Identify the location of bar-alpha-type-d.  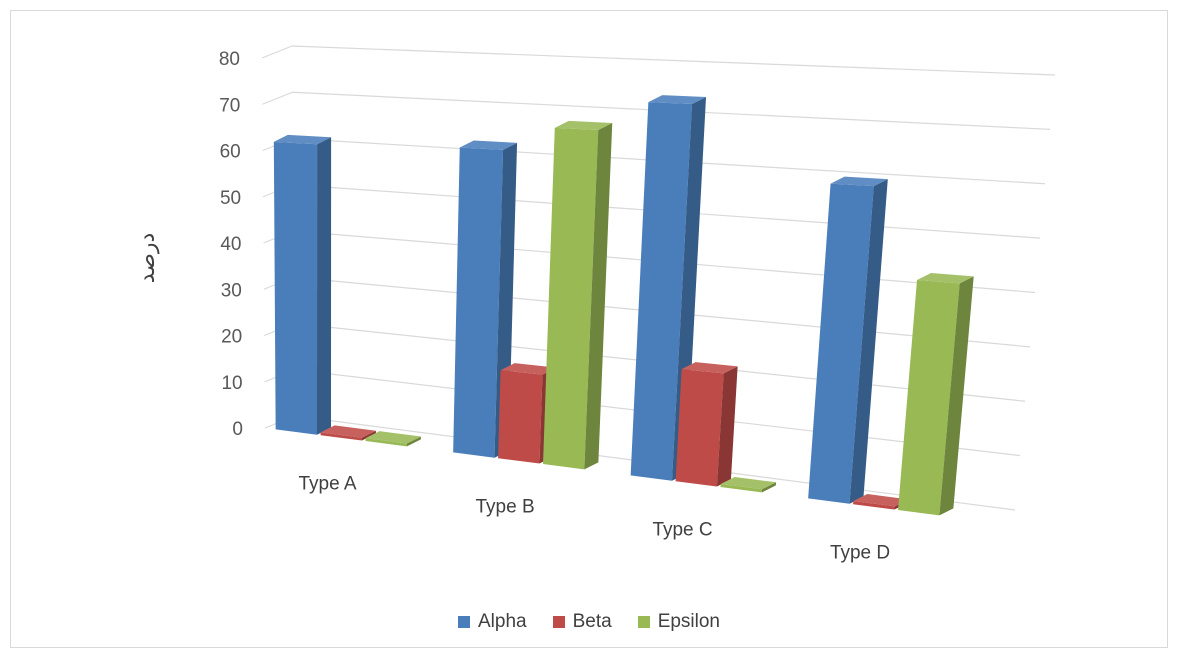
(848, 340).